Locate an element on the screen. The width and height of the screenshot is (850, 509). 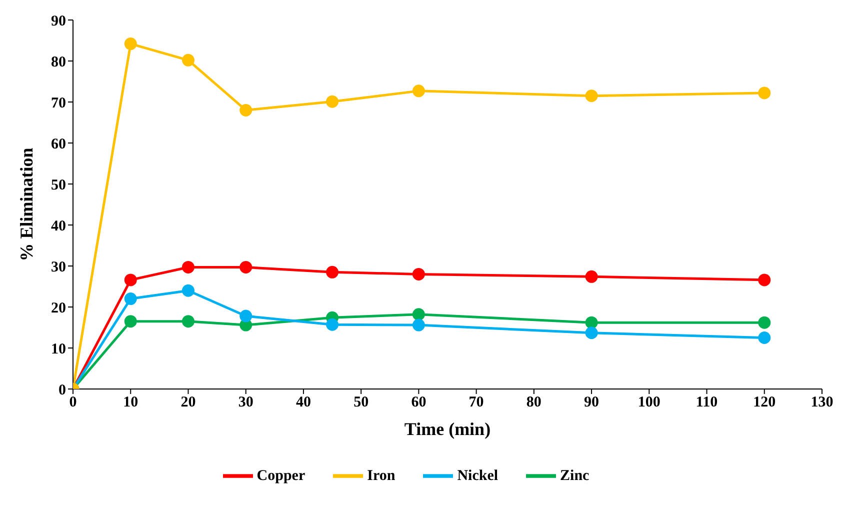
y-tick-label: 80 is located at coordinates (58, 62).